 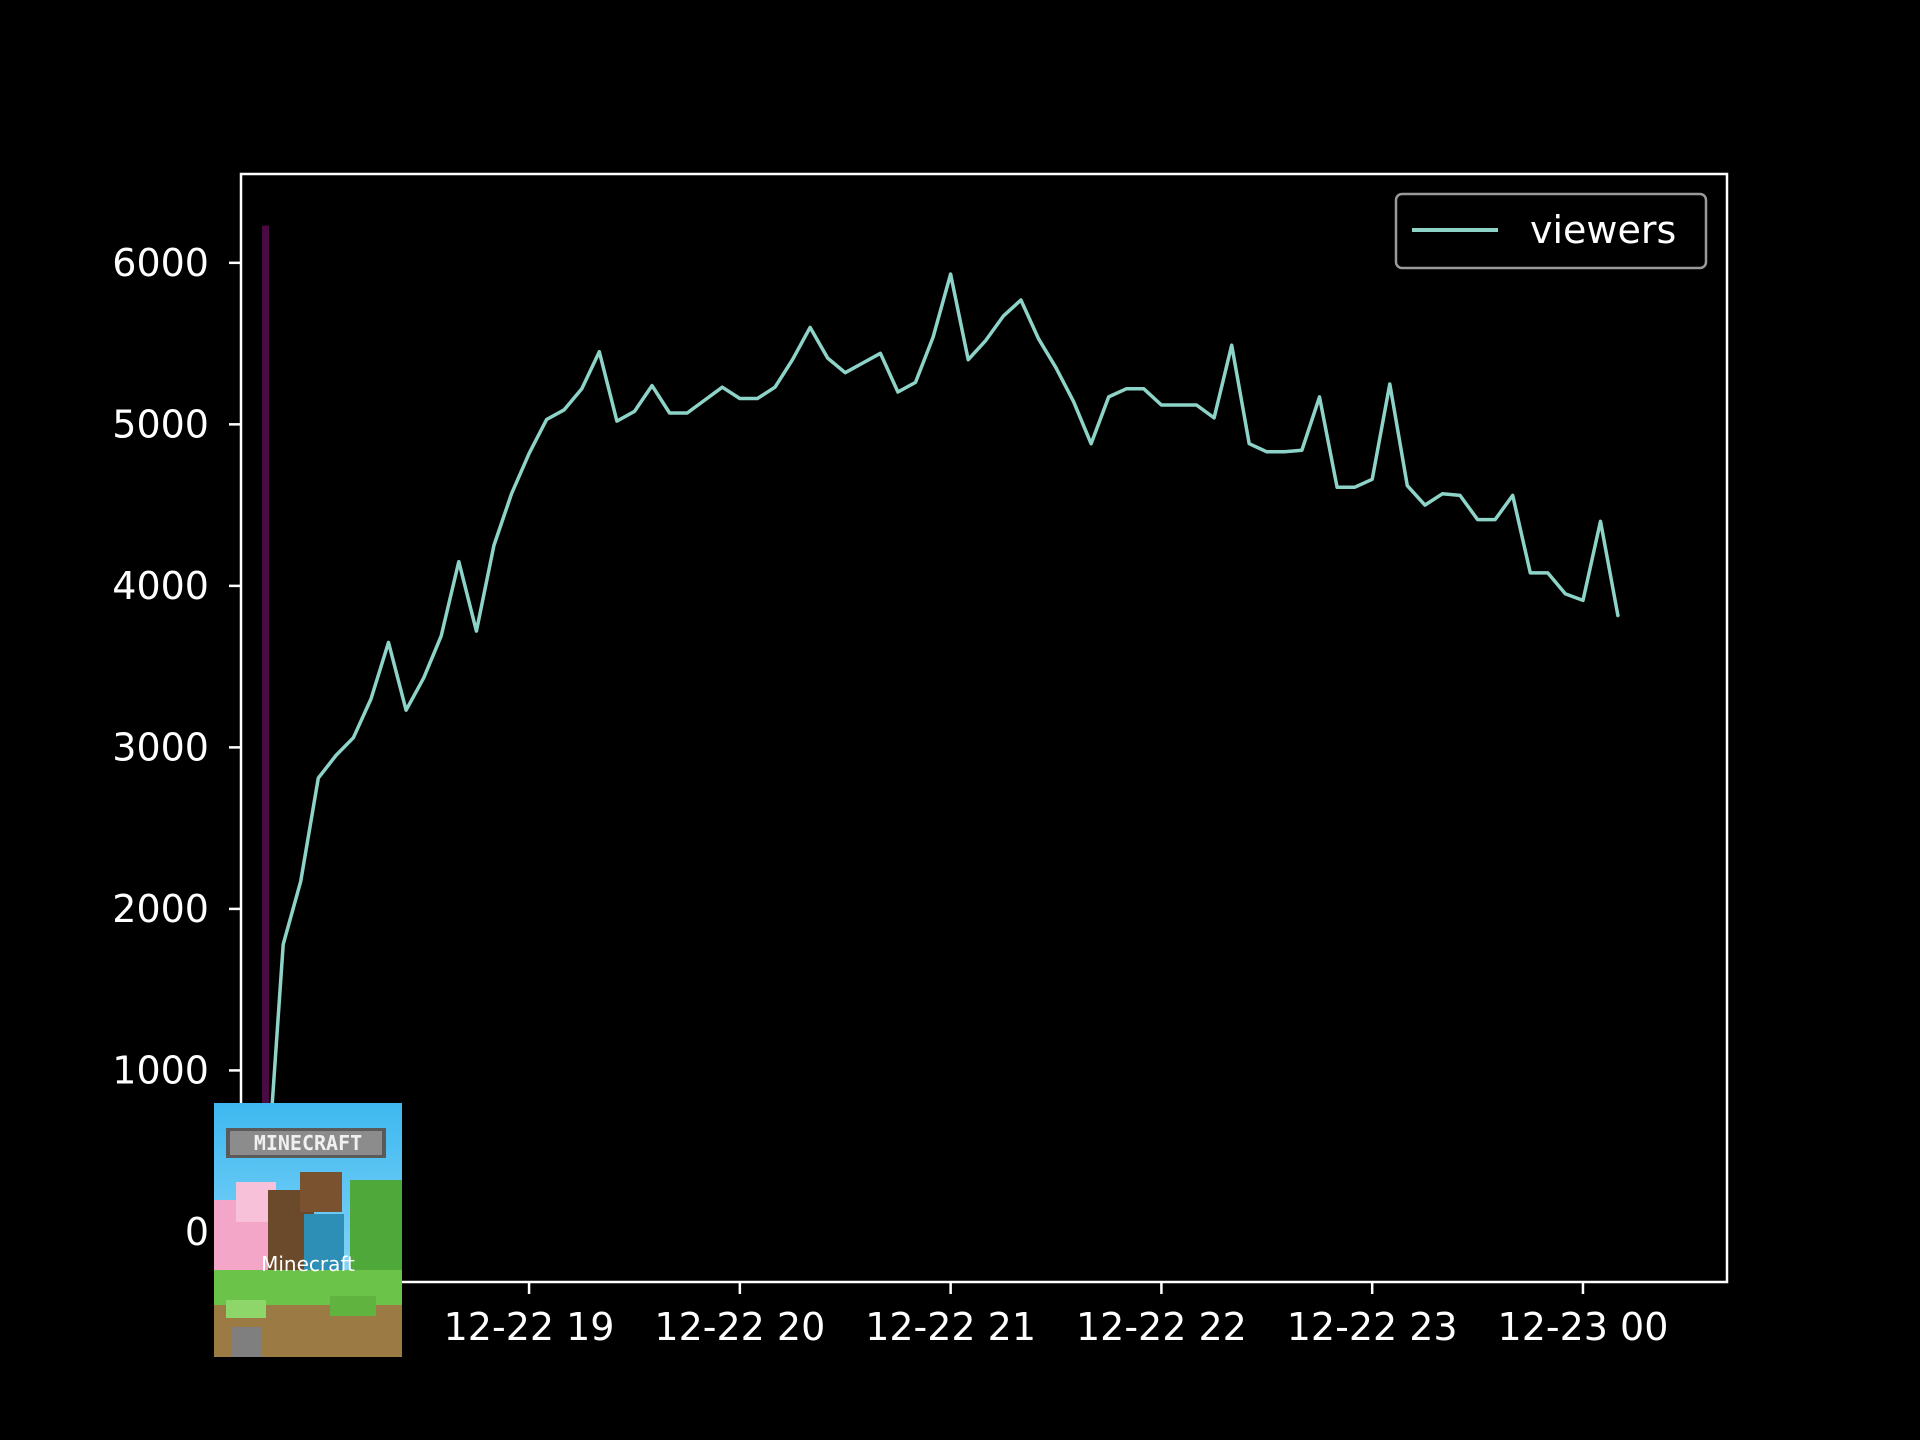 I want to click on x-tick-label: 12-22 22, so click(x=1161, y=1327).